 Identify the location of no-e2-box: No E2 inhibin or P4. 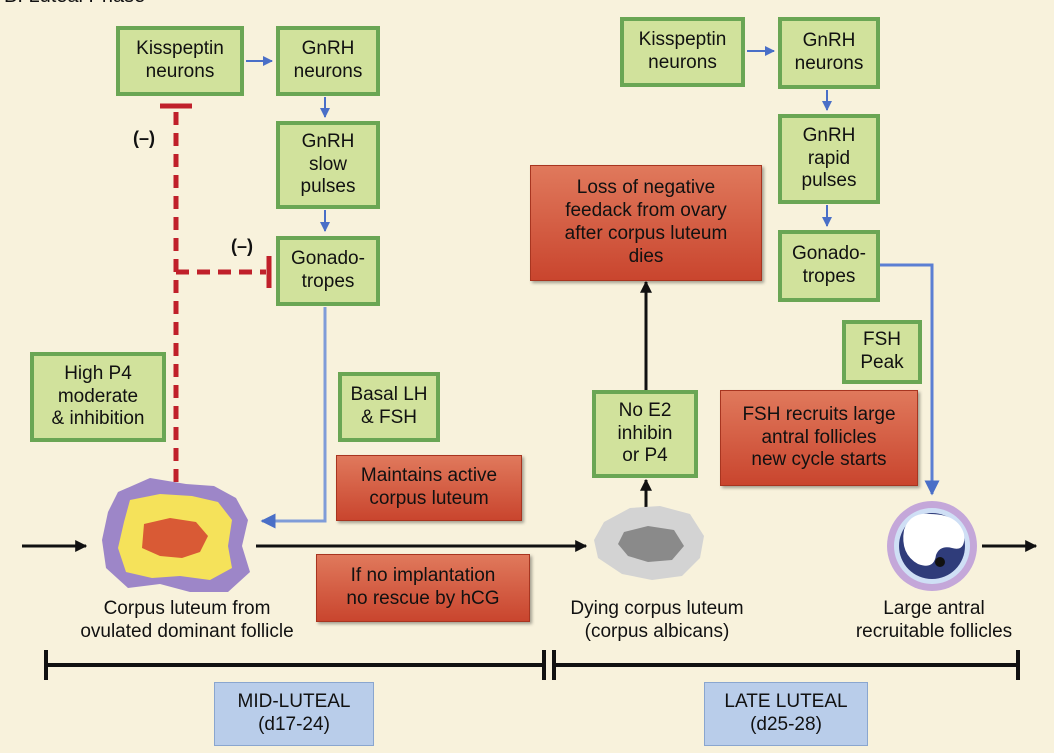
(645, 434).